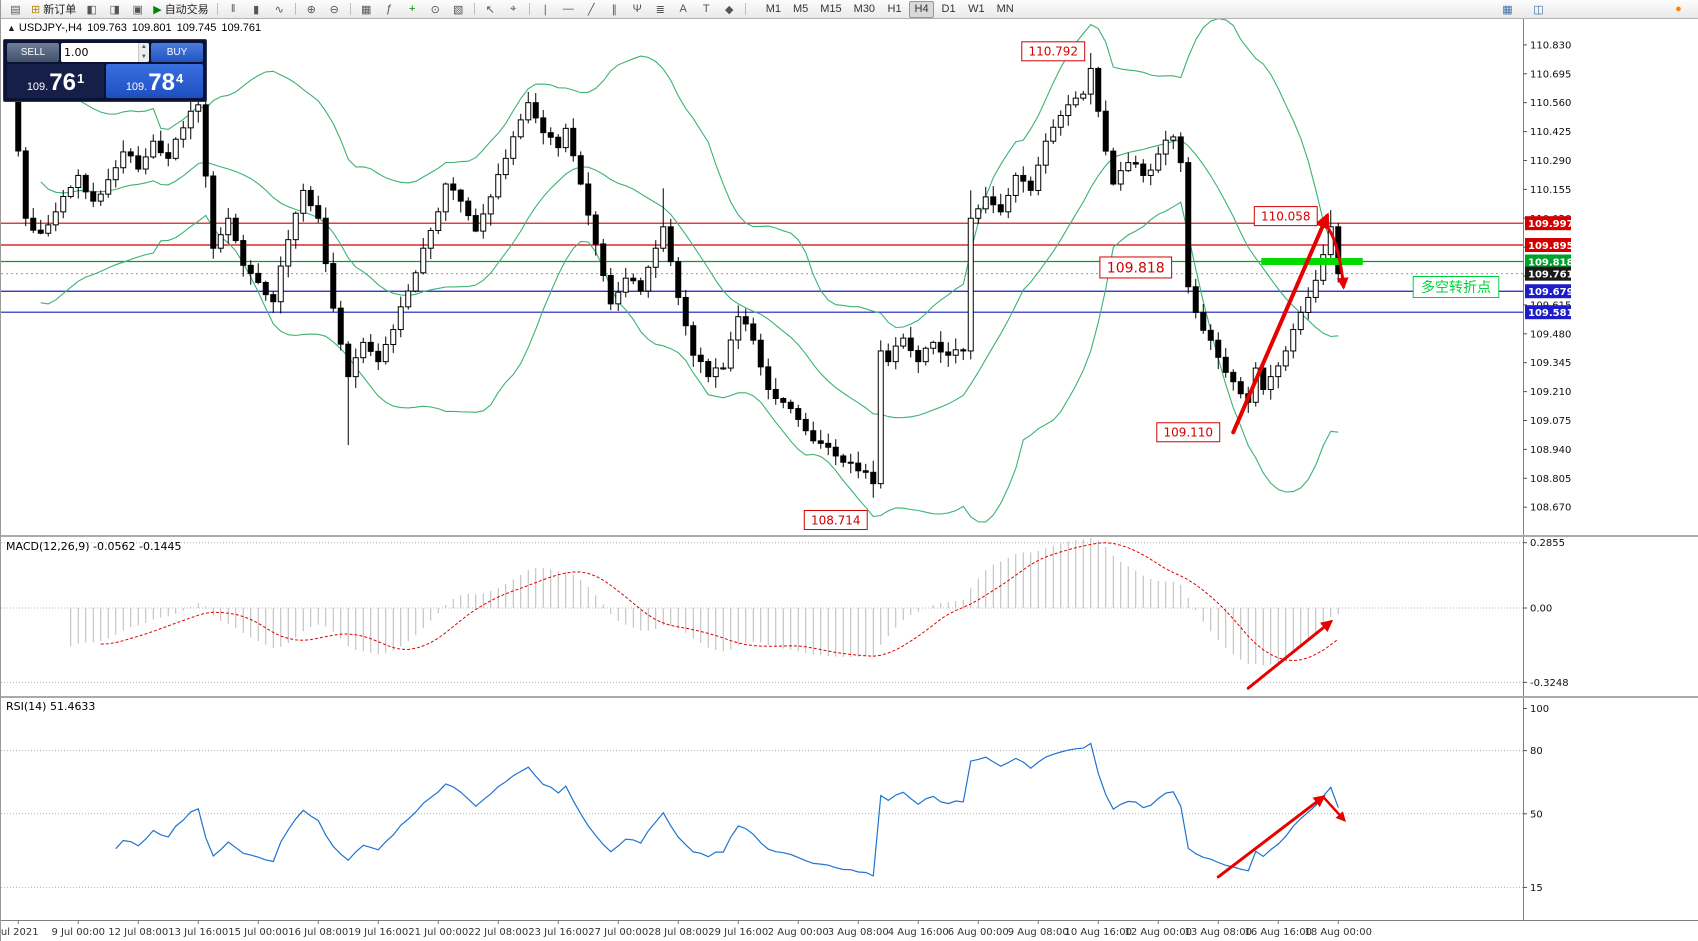  Describe the element at coordinates (1538, 9) in the screenshot. I see `data-window-icon: ◫` at that location.